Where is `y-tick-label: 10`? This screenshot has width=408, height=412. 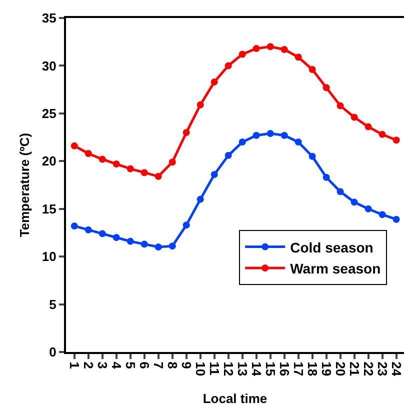 y-tick-label: 10 is located at coordinates (49, 256).